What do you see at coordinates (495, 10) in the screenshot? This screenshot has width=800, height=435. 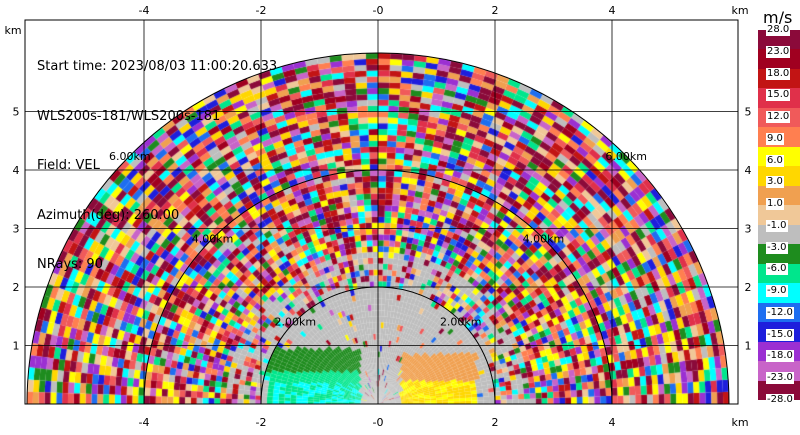 I see `x-tick-label-top: 2` at bounding box center [495, 10].